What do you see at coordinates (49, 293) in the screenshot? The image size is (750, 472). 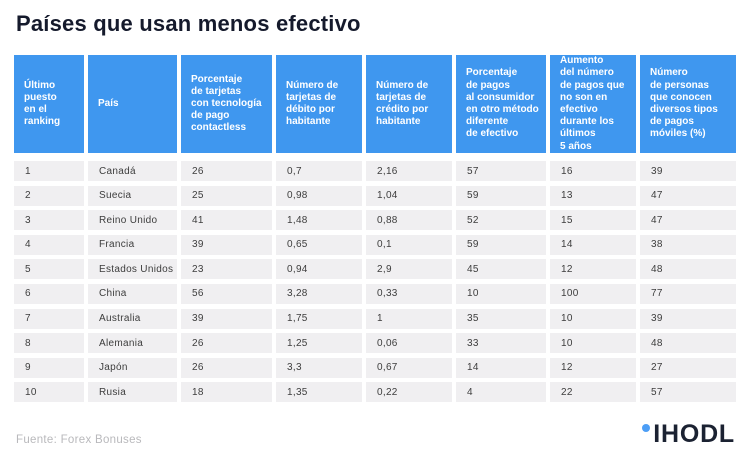 I see `table-cell: 6` at bounding box center [49, 293].